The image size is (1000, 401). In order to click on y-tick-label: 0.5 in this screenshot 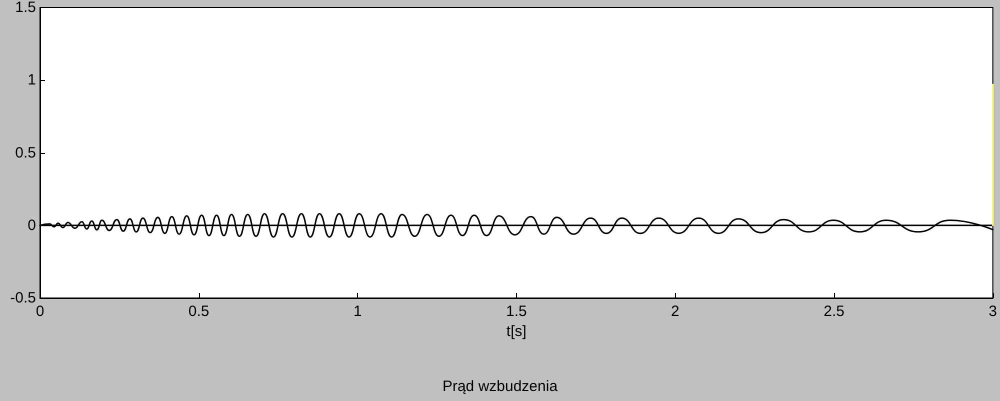, I will do `click(25, 153)`.